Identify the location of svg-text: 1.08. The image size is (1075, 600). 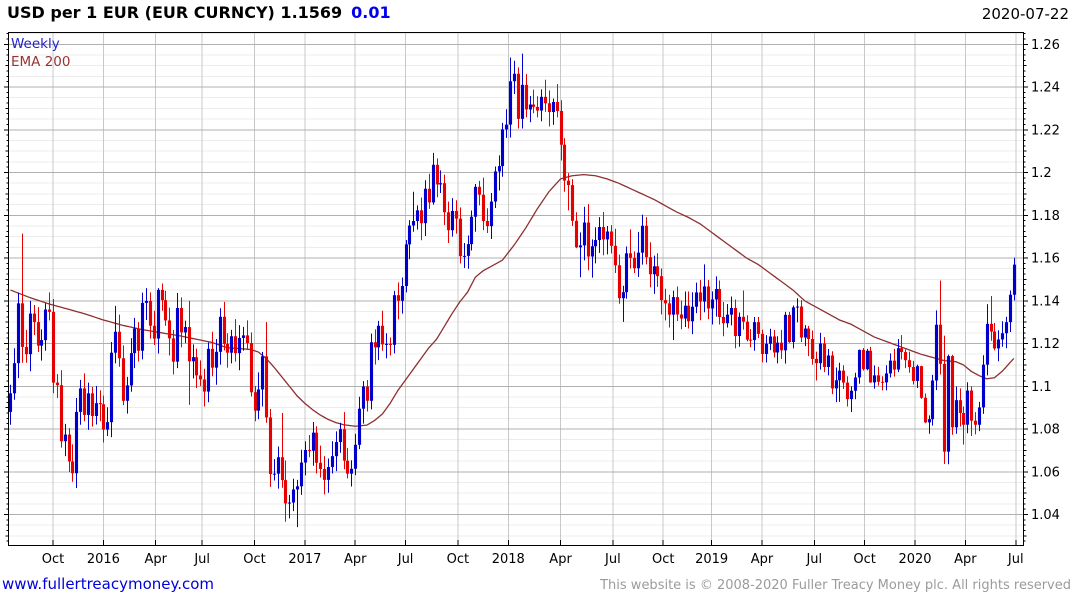
(1045, 430).